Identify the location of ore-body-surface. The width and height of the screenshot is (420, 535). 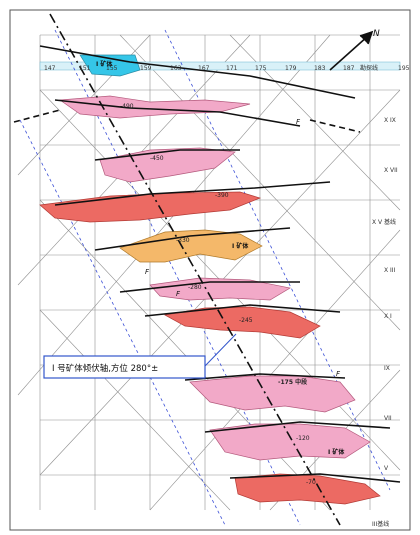
(110, 65).